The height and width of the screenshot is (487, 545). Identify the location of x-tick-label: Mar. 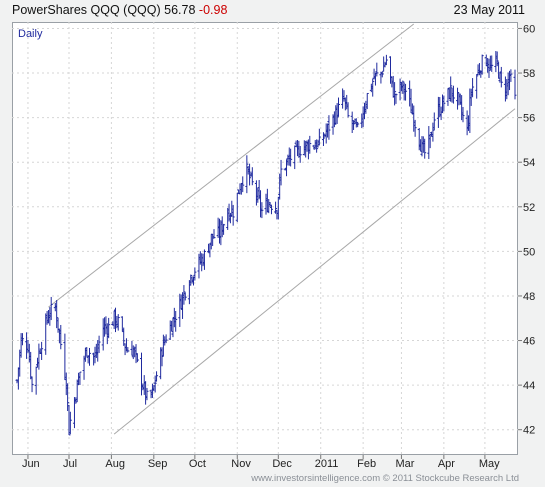
(404, 464).